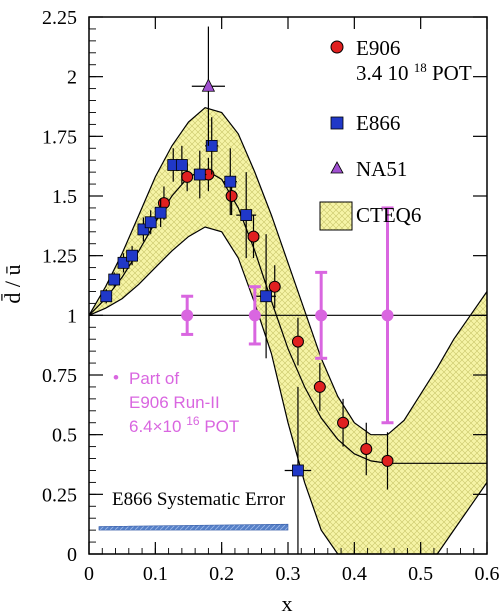 The width and height of the screenshot is (500, 613). I want to click on x-tick-label: 0.5, so click(420, 574).